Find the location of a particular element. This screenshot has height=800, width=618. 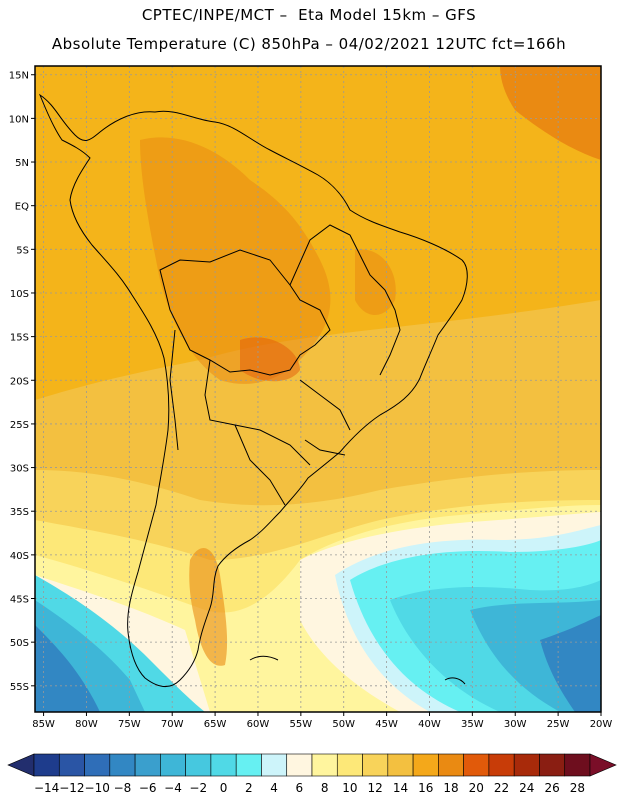

lon-label: 35W is located at coordinates (472, 724).